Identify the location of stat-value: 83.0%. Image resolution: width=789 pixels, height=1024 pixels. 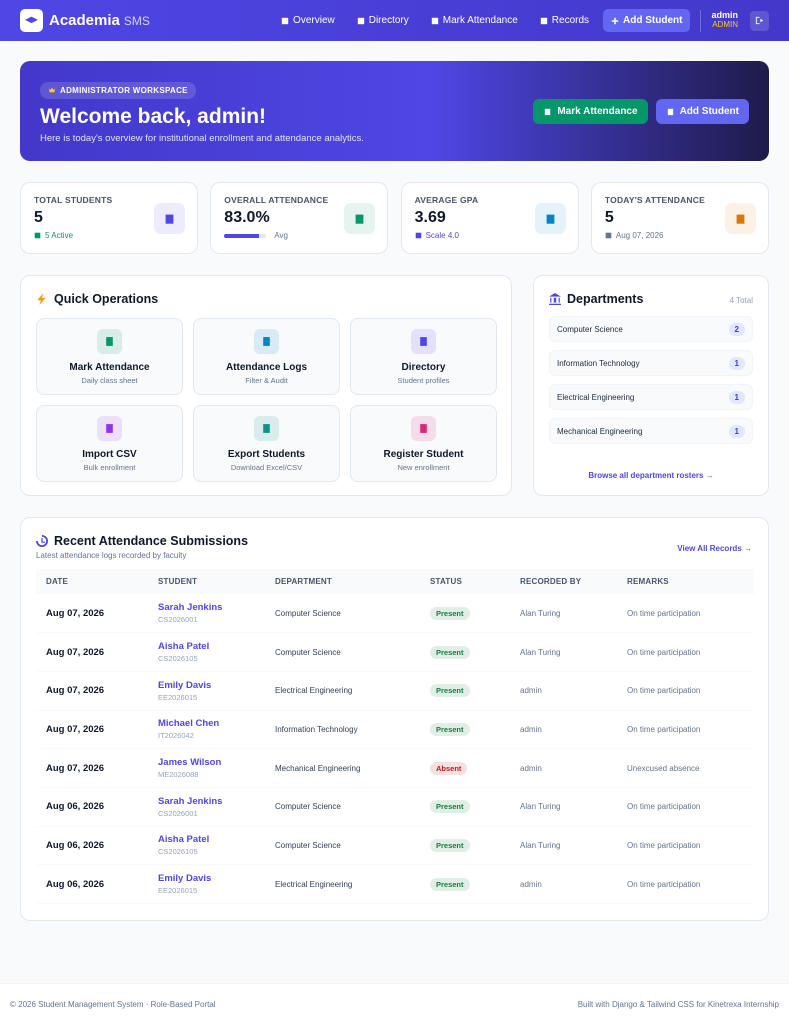
(247, 217).